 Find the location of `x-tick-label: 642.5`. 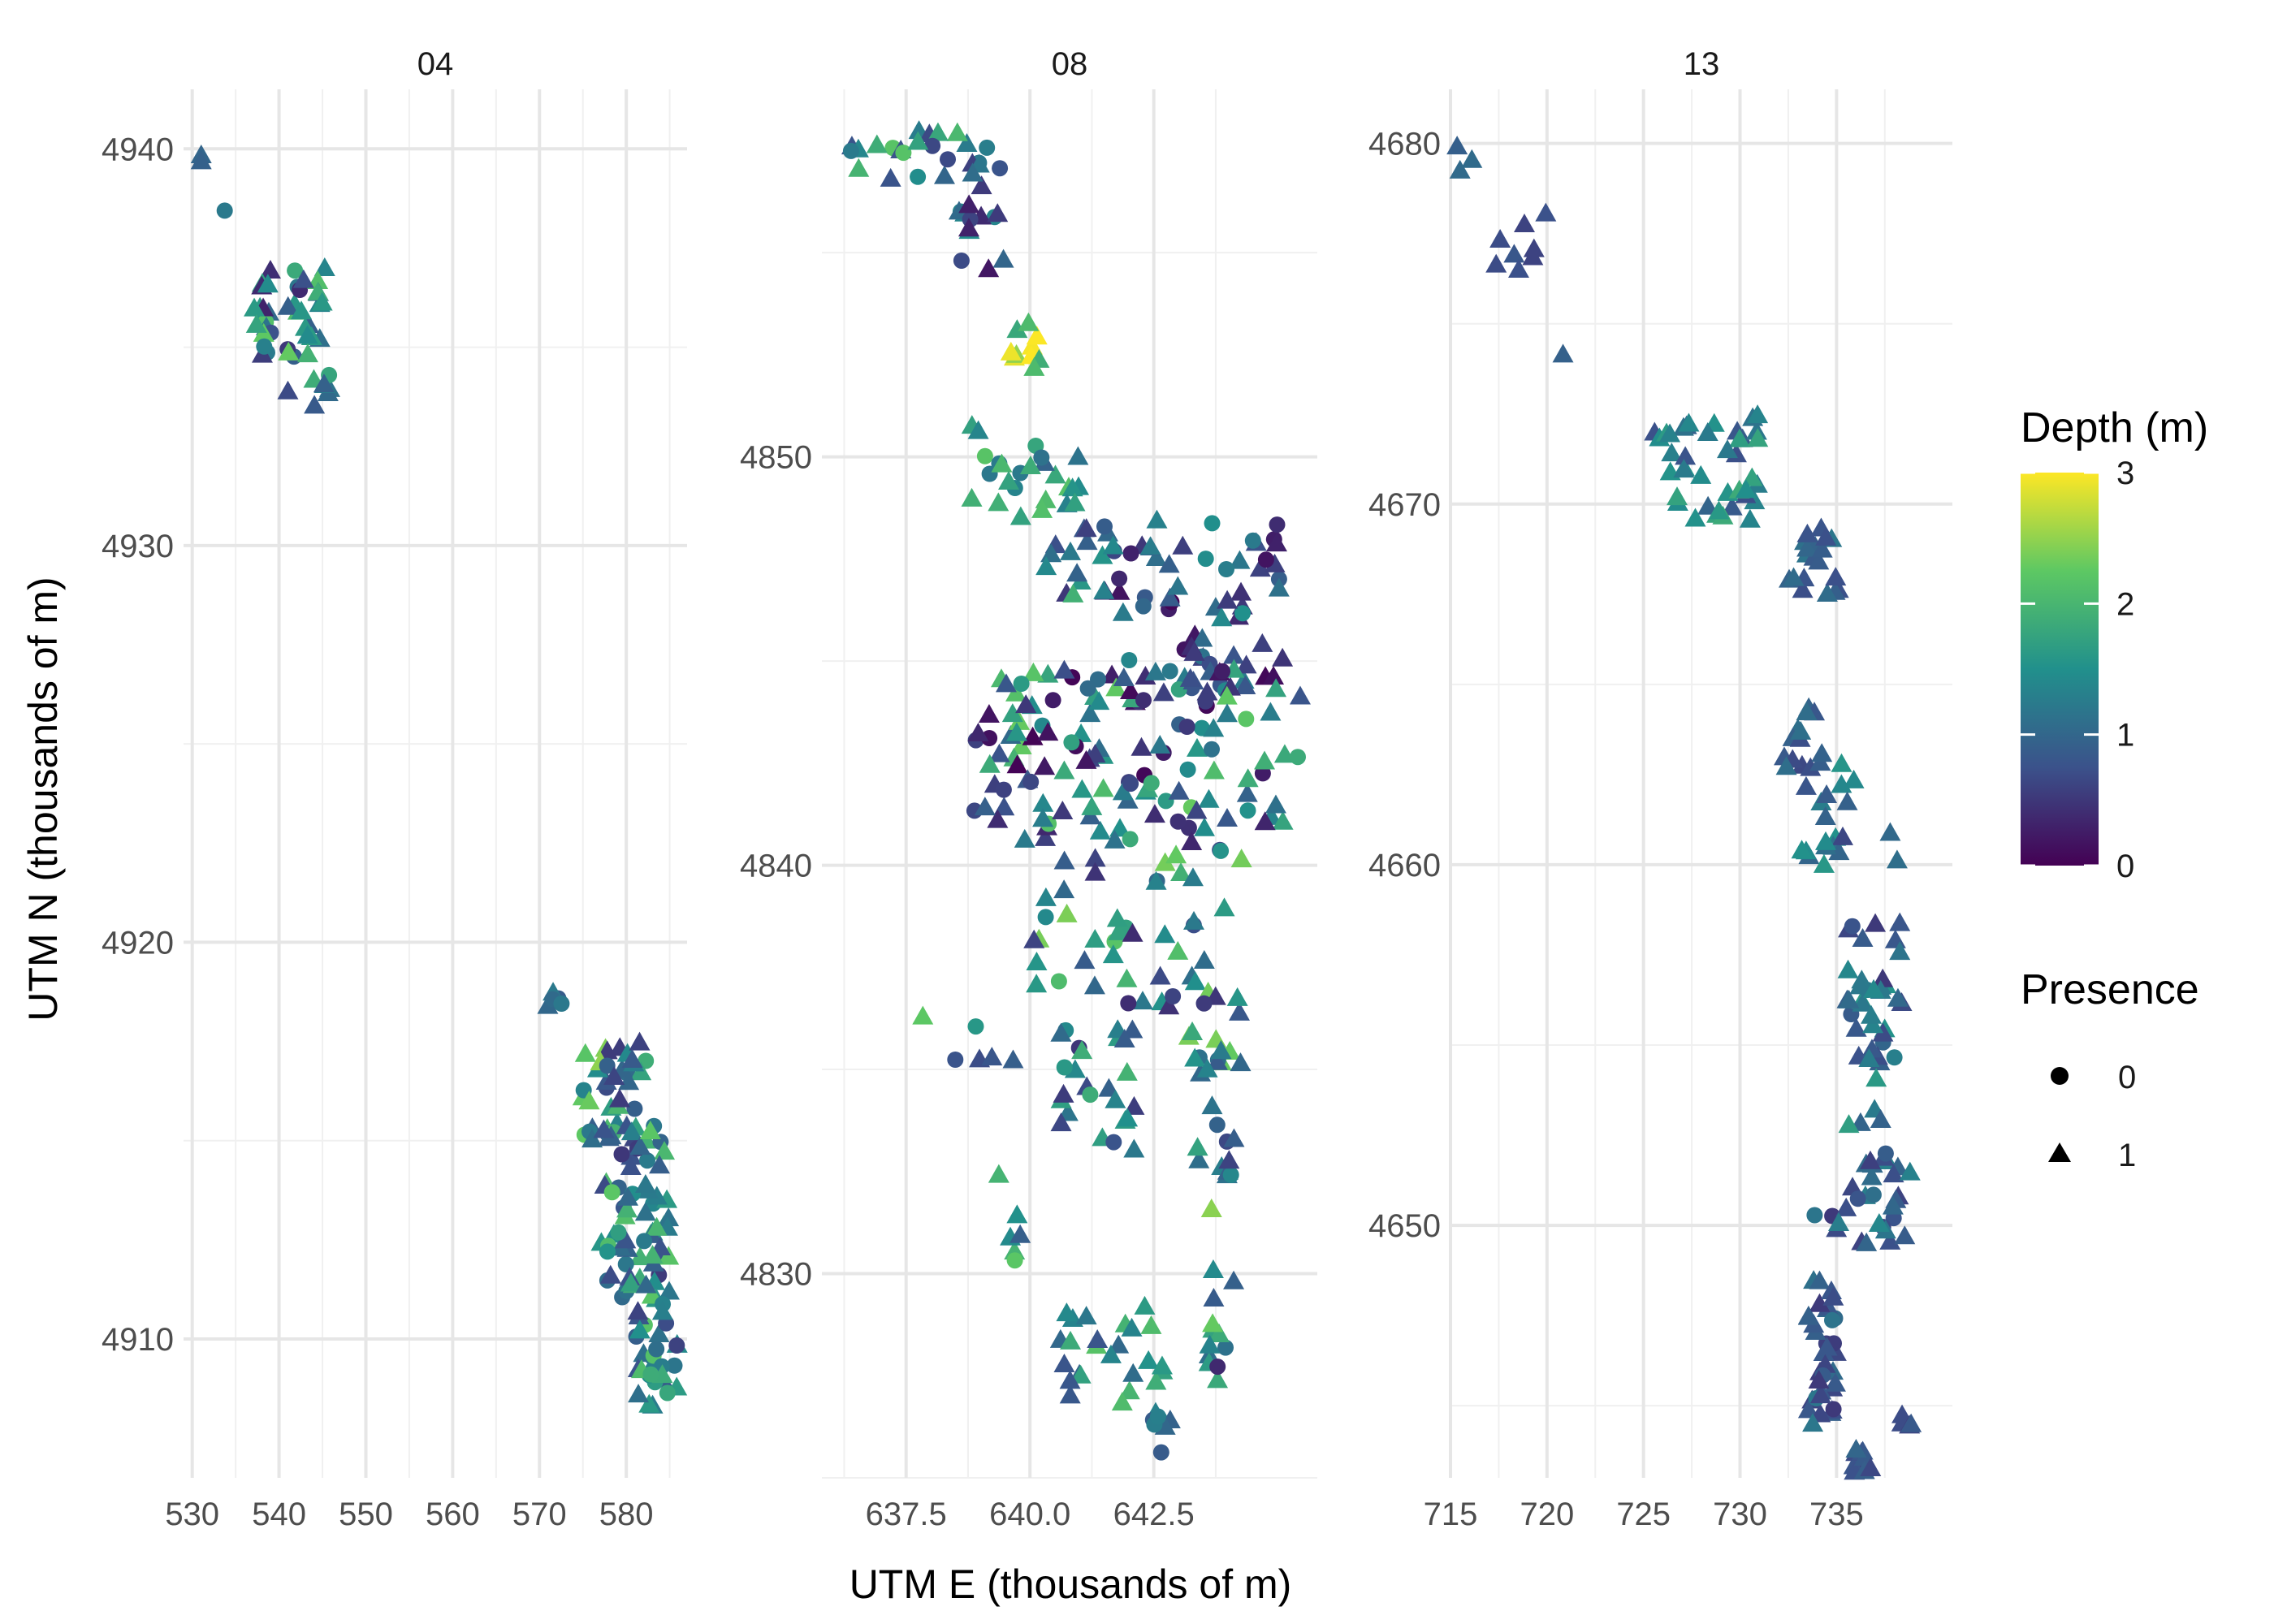

x-tick-label: 642.5 is located at coordinates (1154, 1515).